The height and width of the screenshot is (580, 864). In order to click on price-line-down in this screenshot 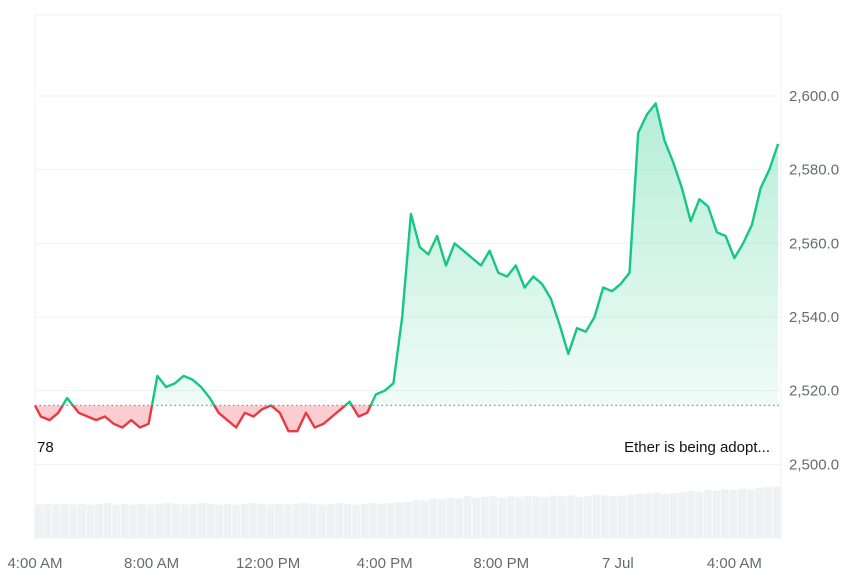, I will do `click(203, 419)`.